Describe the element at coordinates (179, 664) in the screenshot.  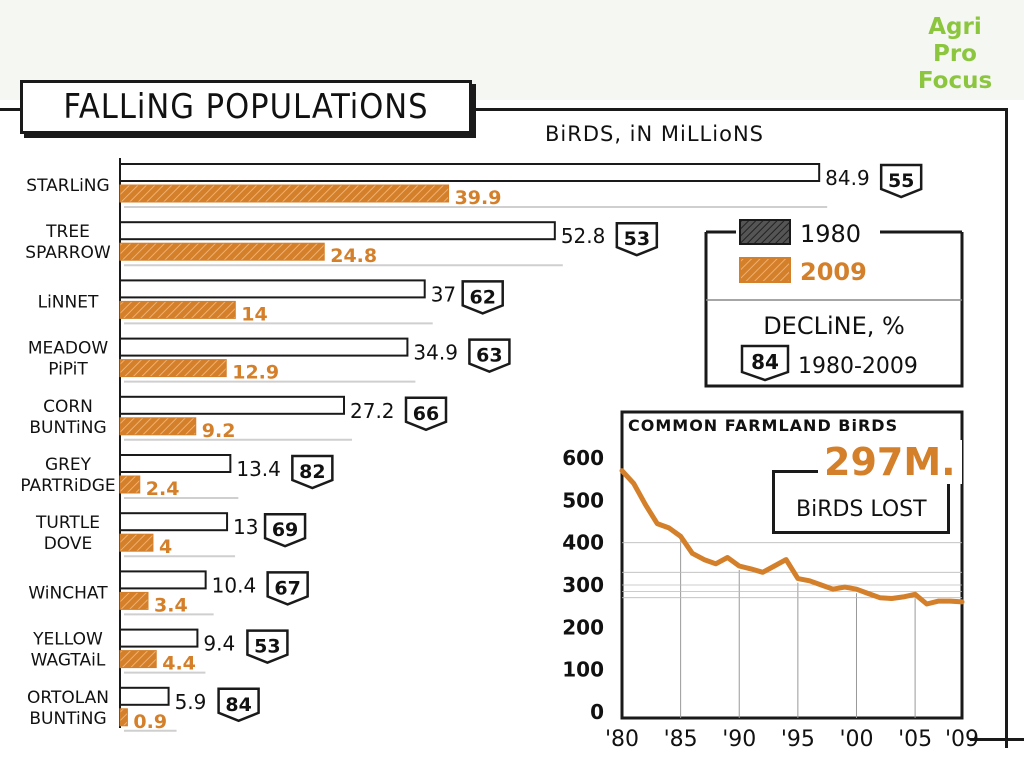
I see `value-label-2009: 4.4` at that location.